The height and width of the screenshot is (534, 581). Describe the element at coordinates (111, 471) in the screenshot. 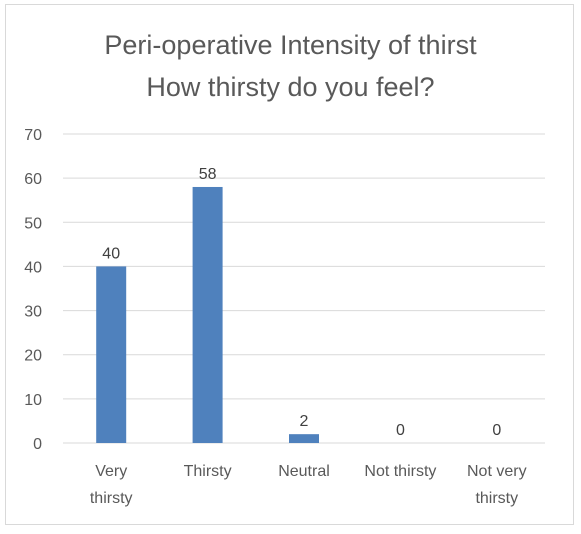

I see `x-category-label: Very` at that location.